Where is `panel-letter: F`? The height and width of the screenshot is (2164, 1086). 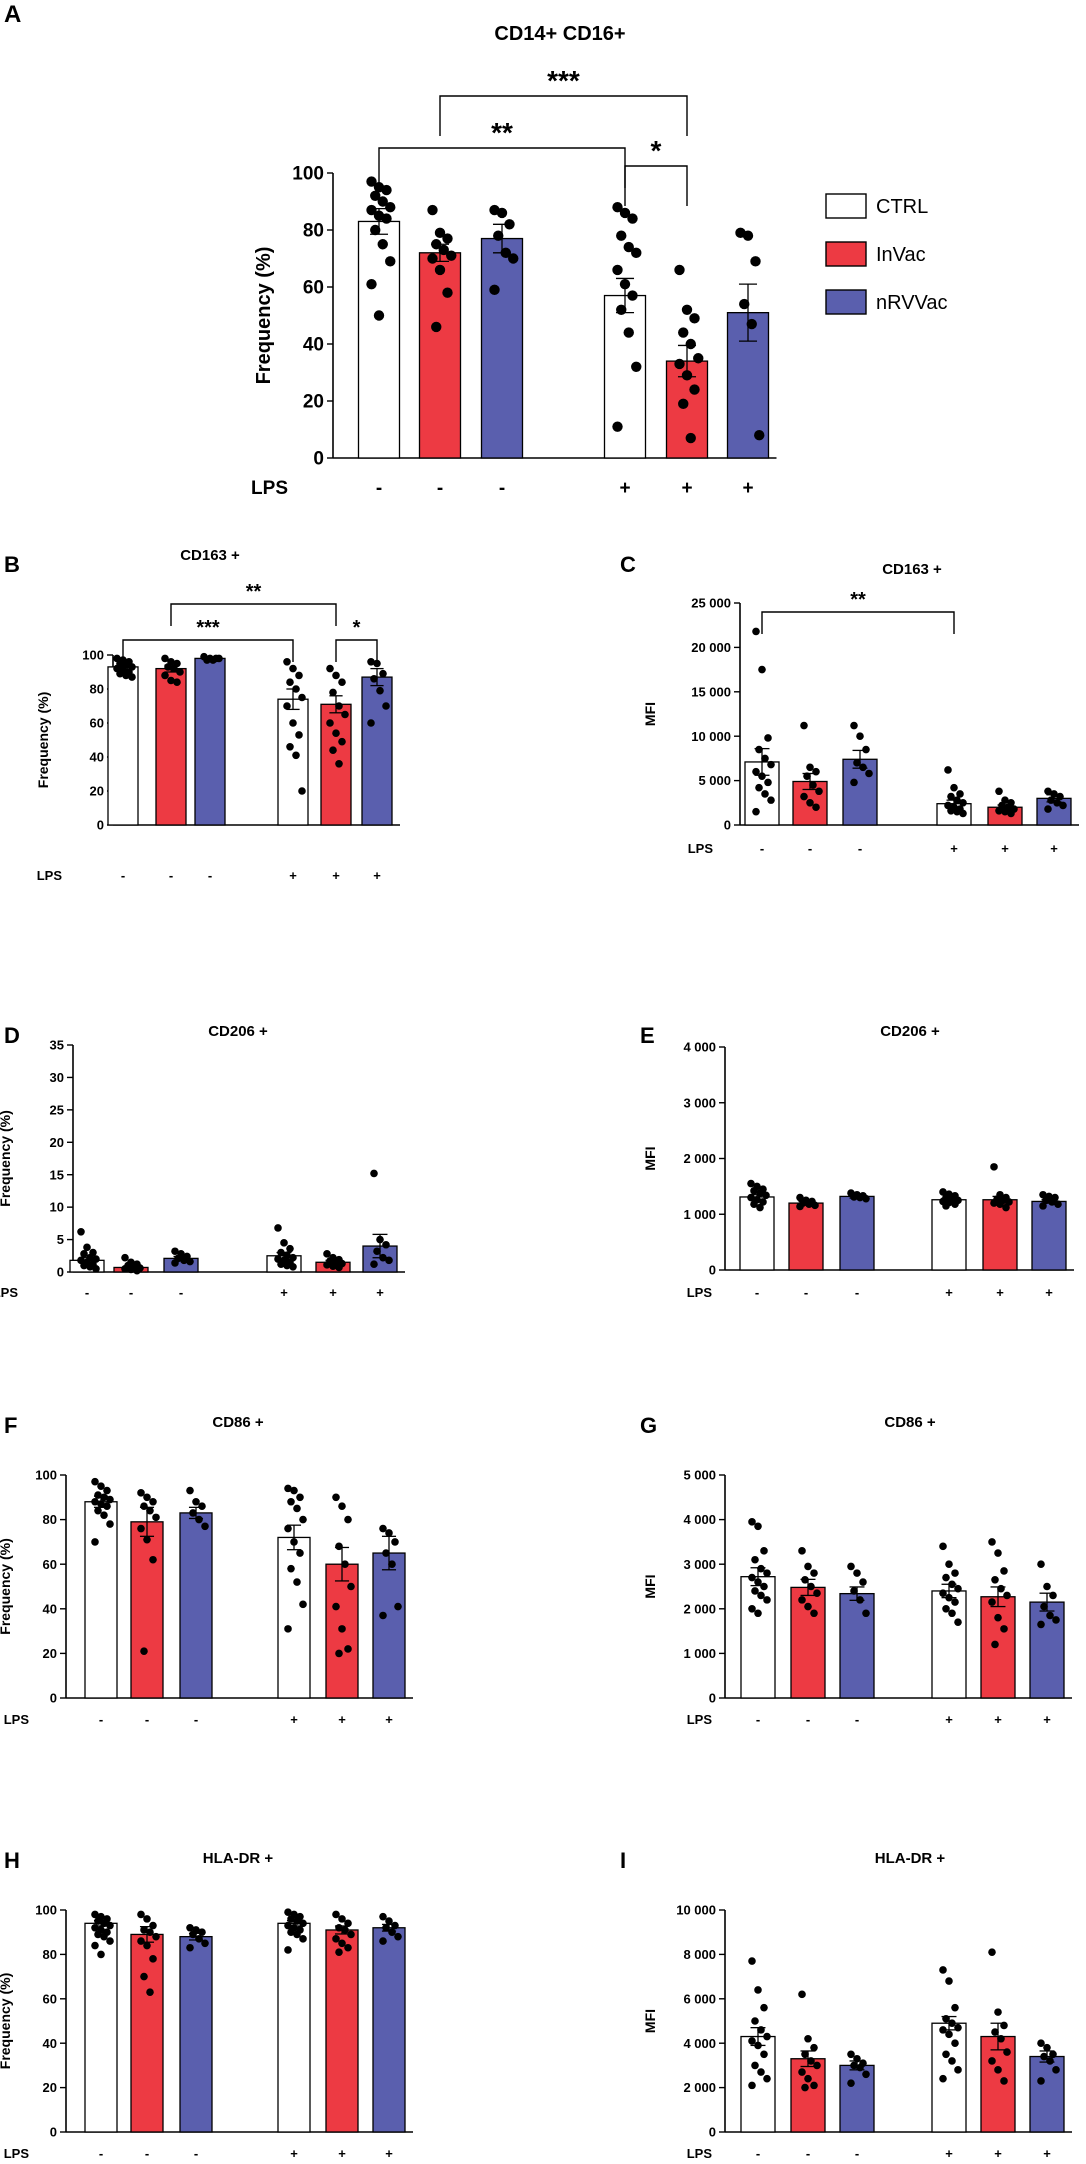
panel-letter: F is located at coordinates (10, 1425).